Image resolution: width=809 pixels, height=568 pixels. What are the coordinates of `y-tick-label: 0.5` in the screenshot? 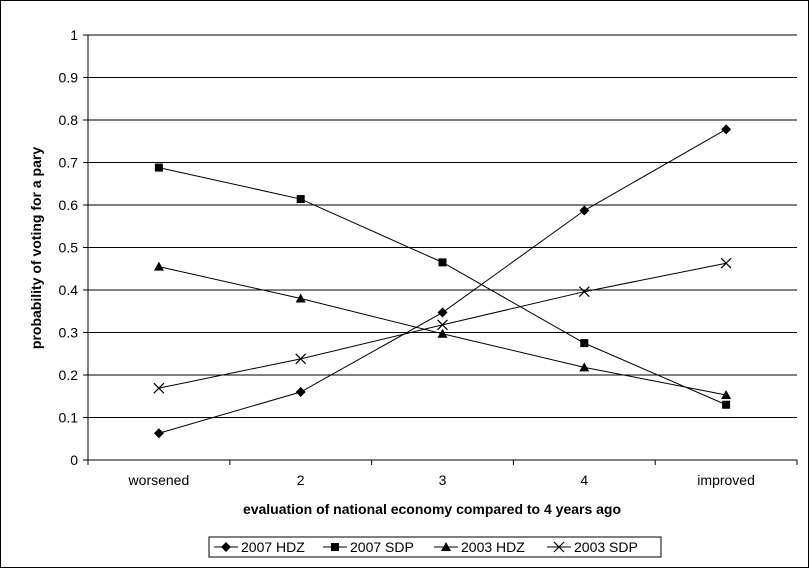 It's located at (69, 248).